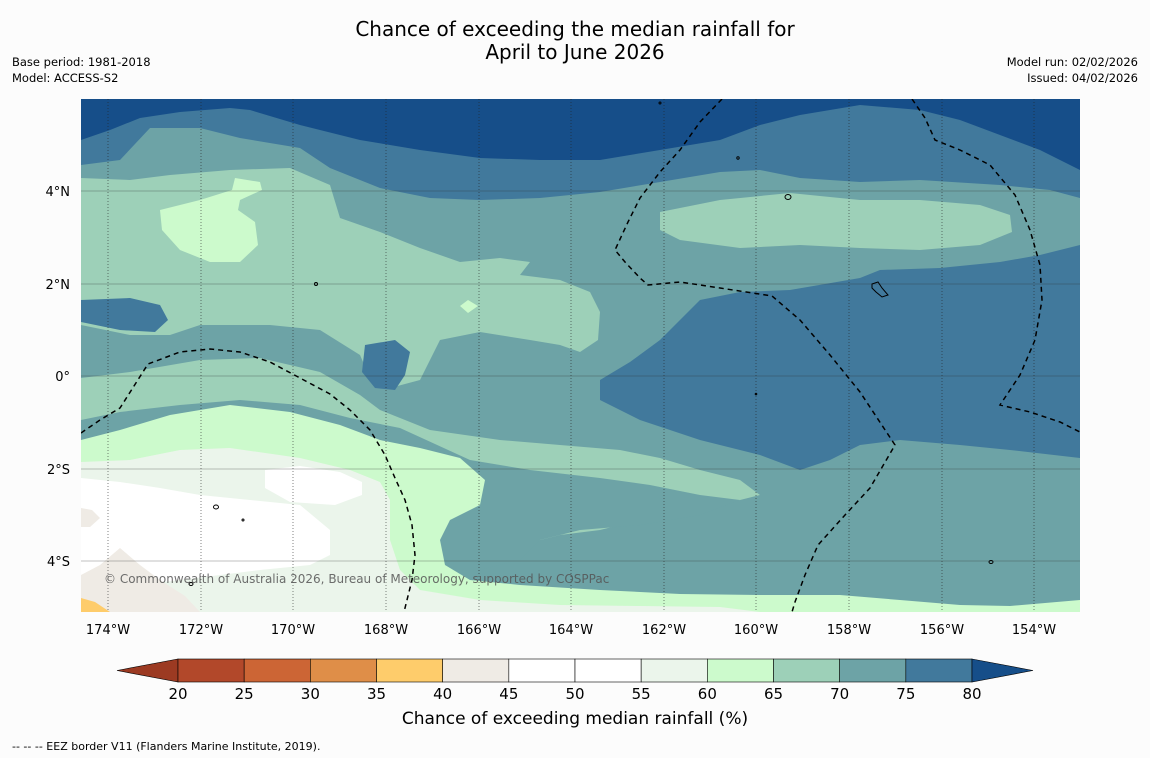 The width and height of the screenshot is (1150, 758). I want to click on colorbar-tick-label: 70, so click(839, 694).